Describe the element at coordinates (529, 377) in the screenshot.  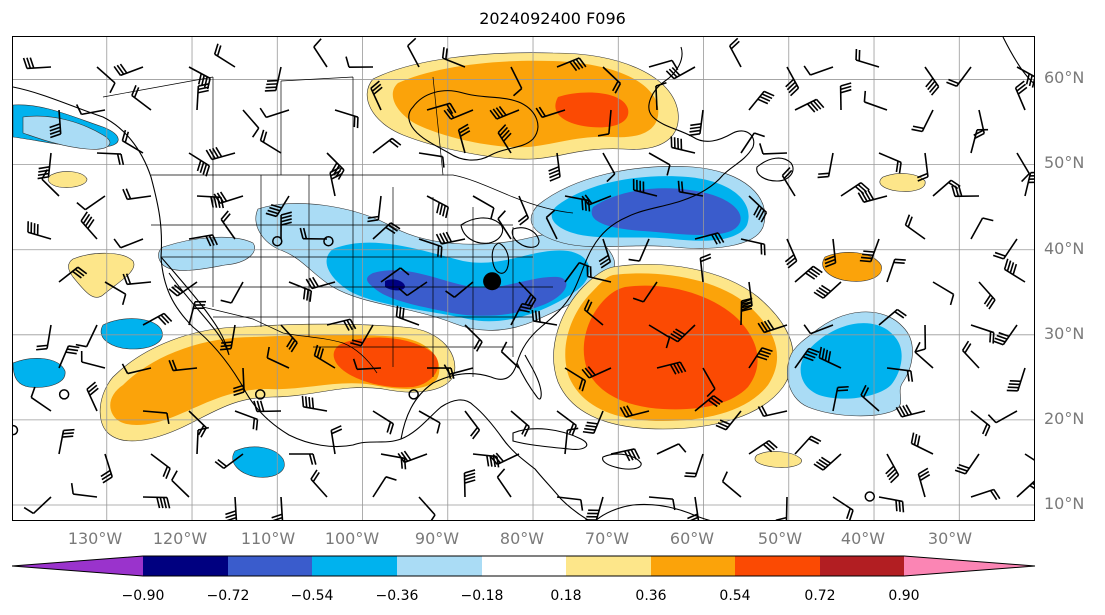
I see `coastline-florida` at that location.